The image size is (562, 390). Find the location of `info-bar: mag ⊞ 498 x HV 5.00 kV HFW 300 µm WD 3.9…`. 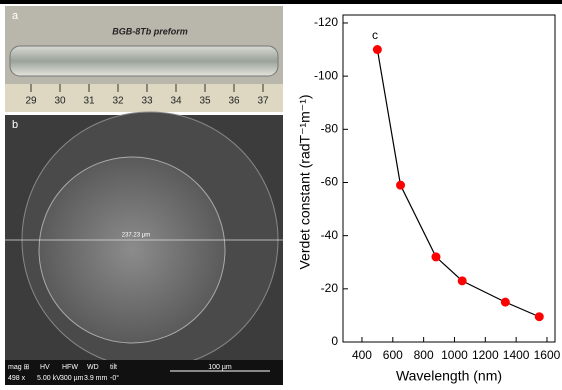

info-bar: mag ⊞ 498 x HV 5.00 kV HFW 300 µm WD 3.9… is located at coordinates (144, 372).